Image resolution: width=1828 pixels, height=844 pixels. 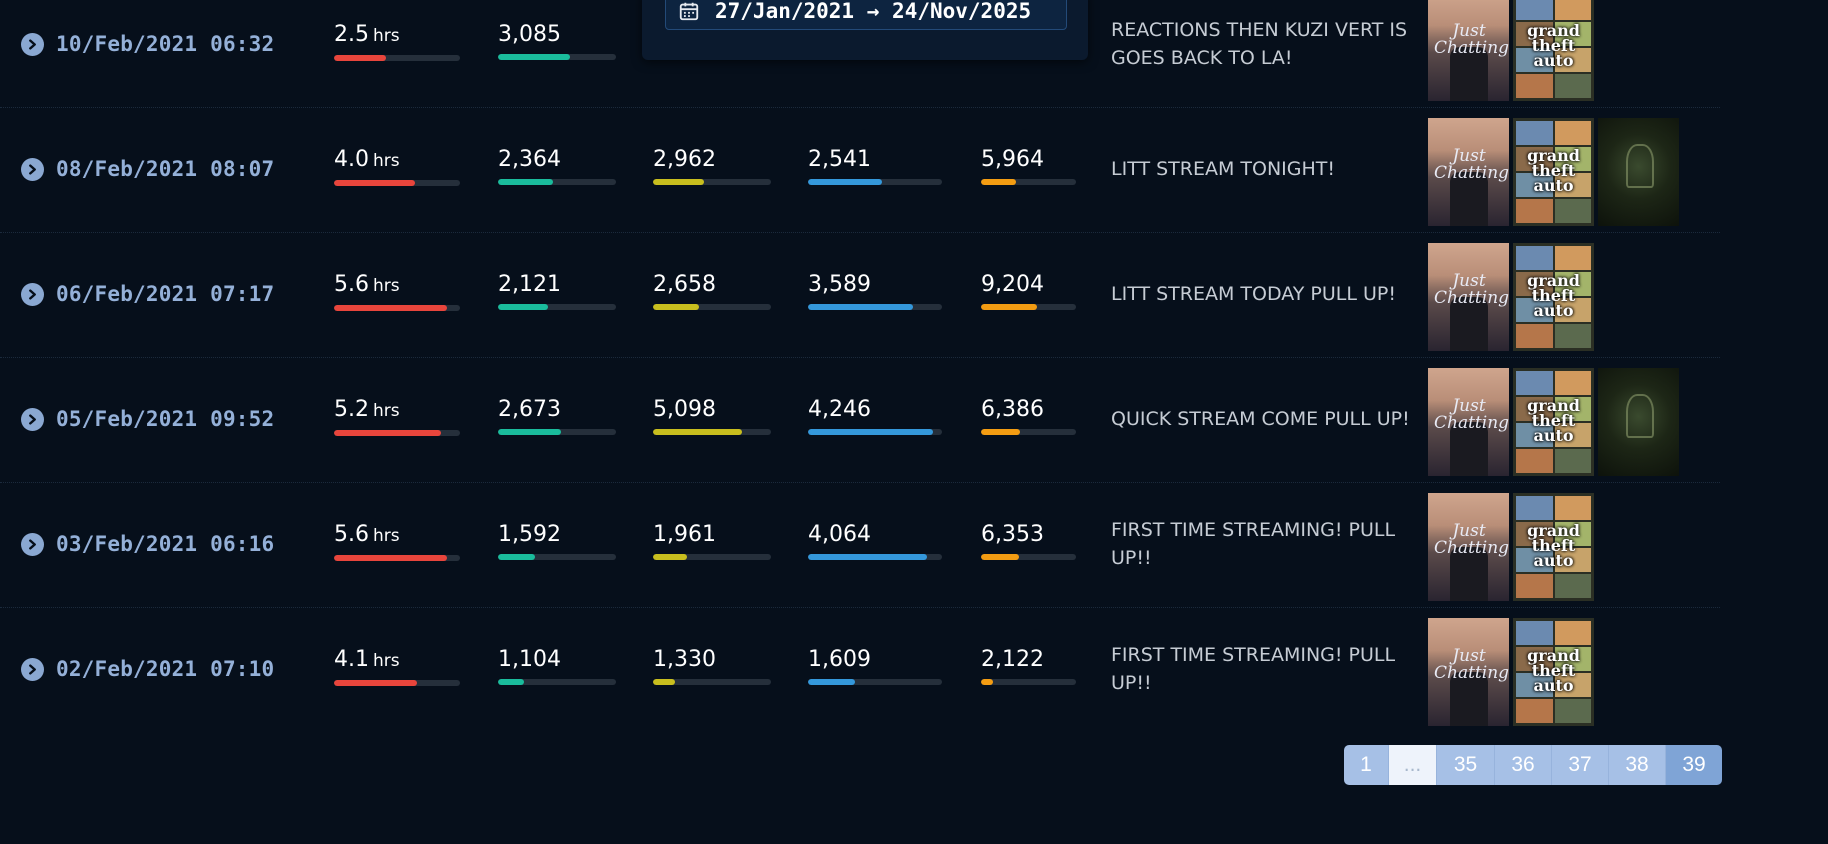 What do you see at coordinates (875, 166) in the screenshot?
I see `stat-3-cell: 2,541` at bounding box center [875, 166].